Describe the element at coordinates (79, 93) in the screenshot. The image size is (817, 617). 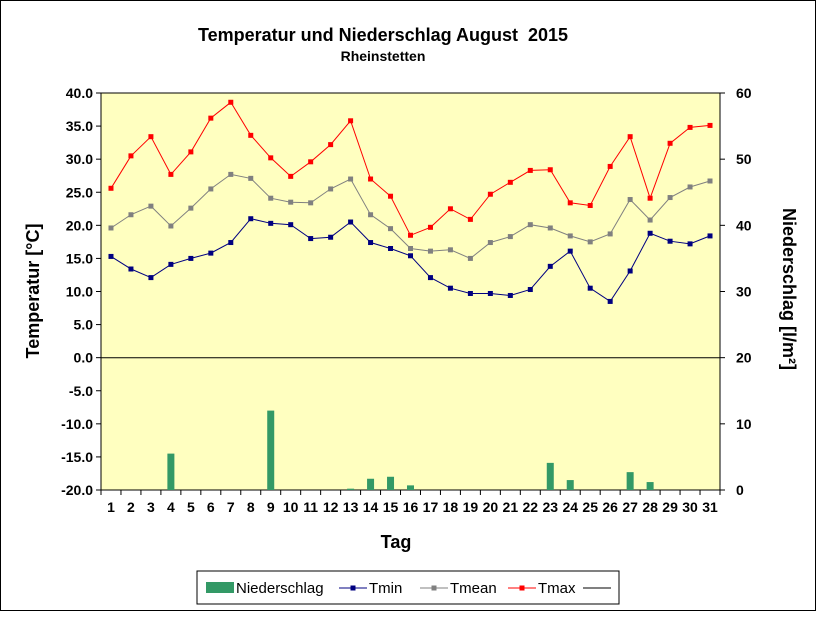
I see `y-tick-label: 40.0` at that location.